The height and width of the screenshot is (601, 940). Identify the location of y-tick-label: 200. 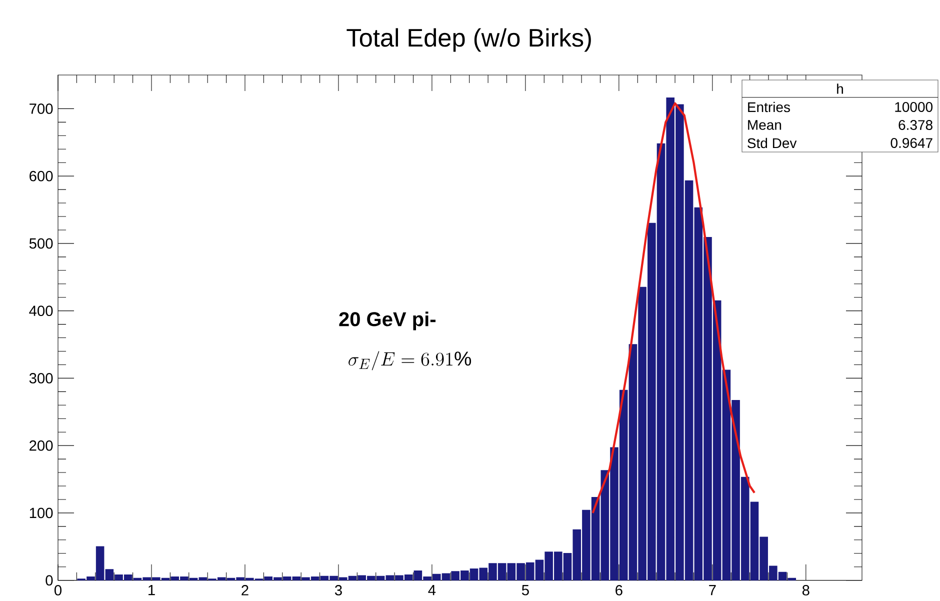
(41, 445).